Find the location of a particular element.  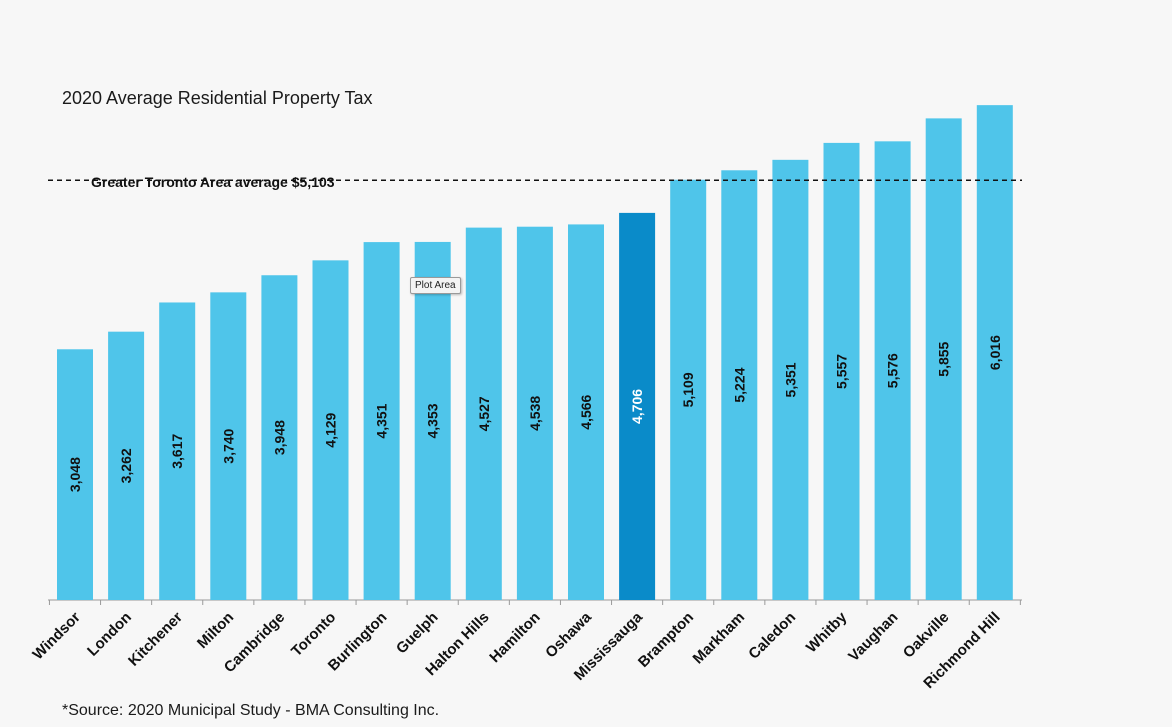

x-tick-label: London is located at coordinates (109, 634).